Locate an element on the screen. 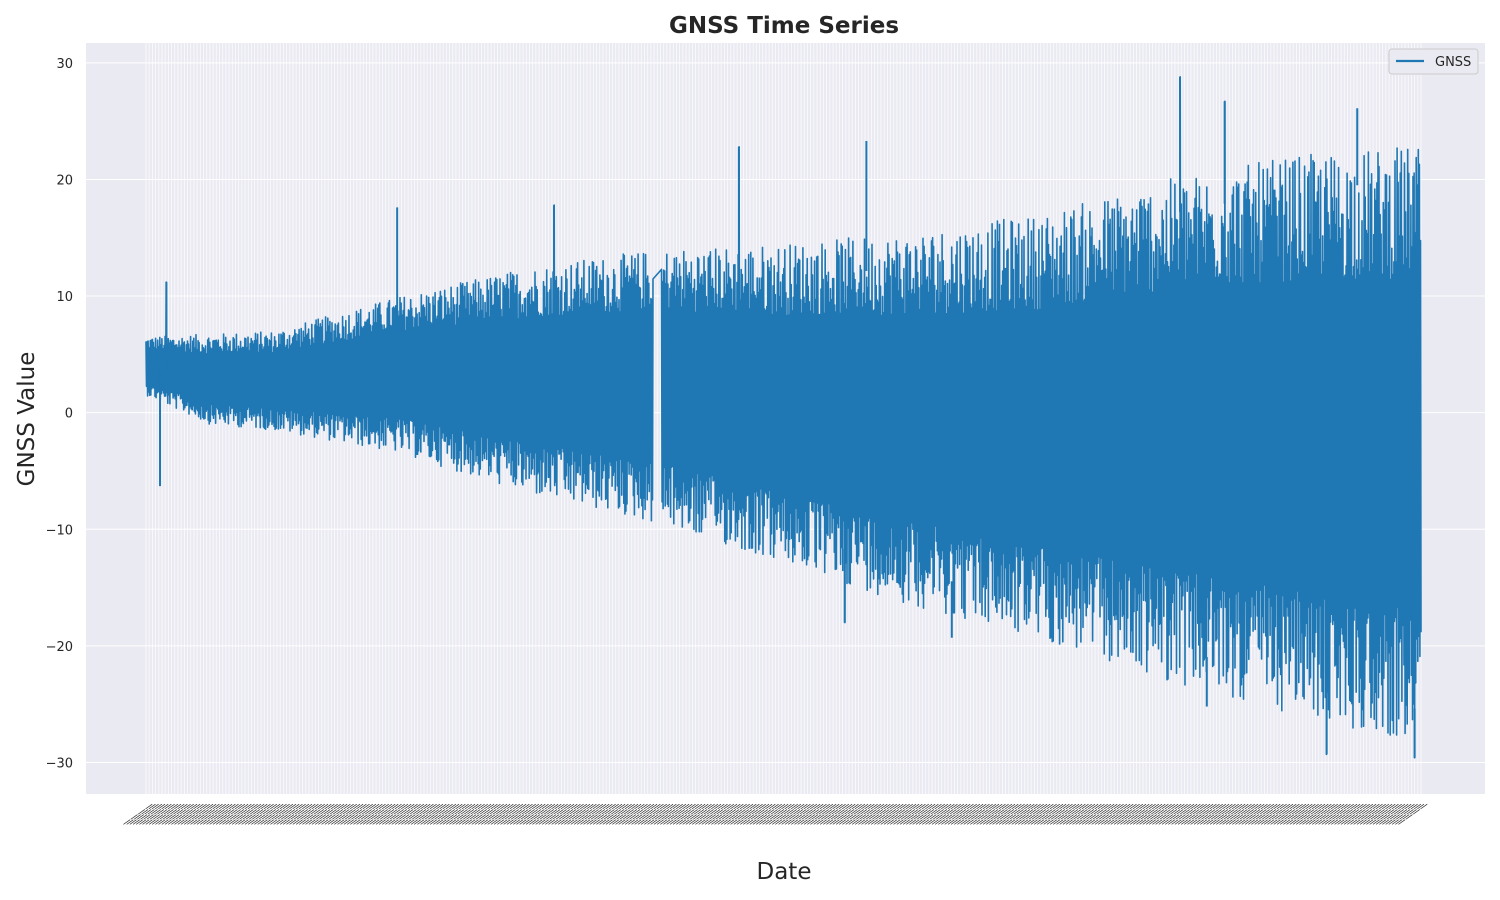 The width and height of the screenshot is (1500, 900). y-ticks-layer: −30 −20 −10 0 10 20 30 is located at coordinates (59, 414).